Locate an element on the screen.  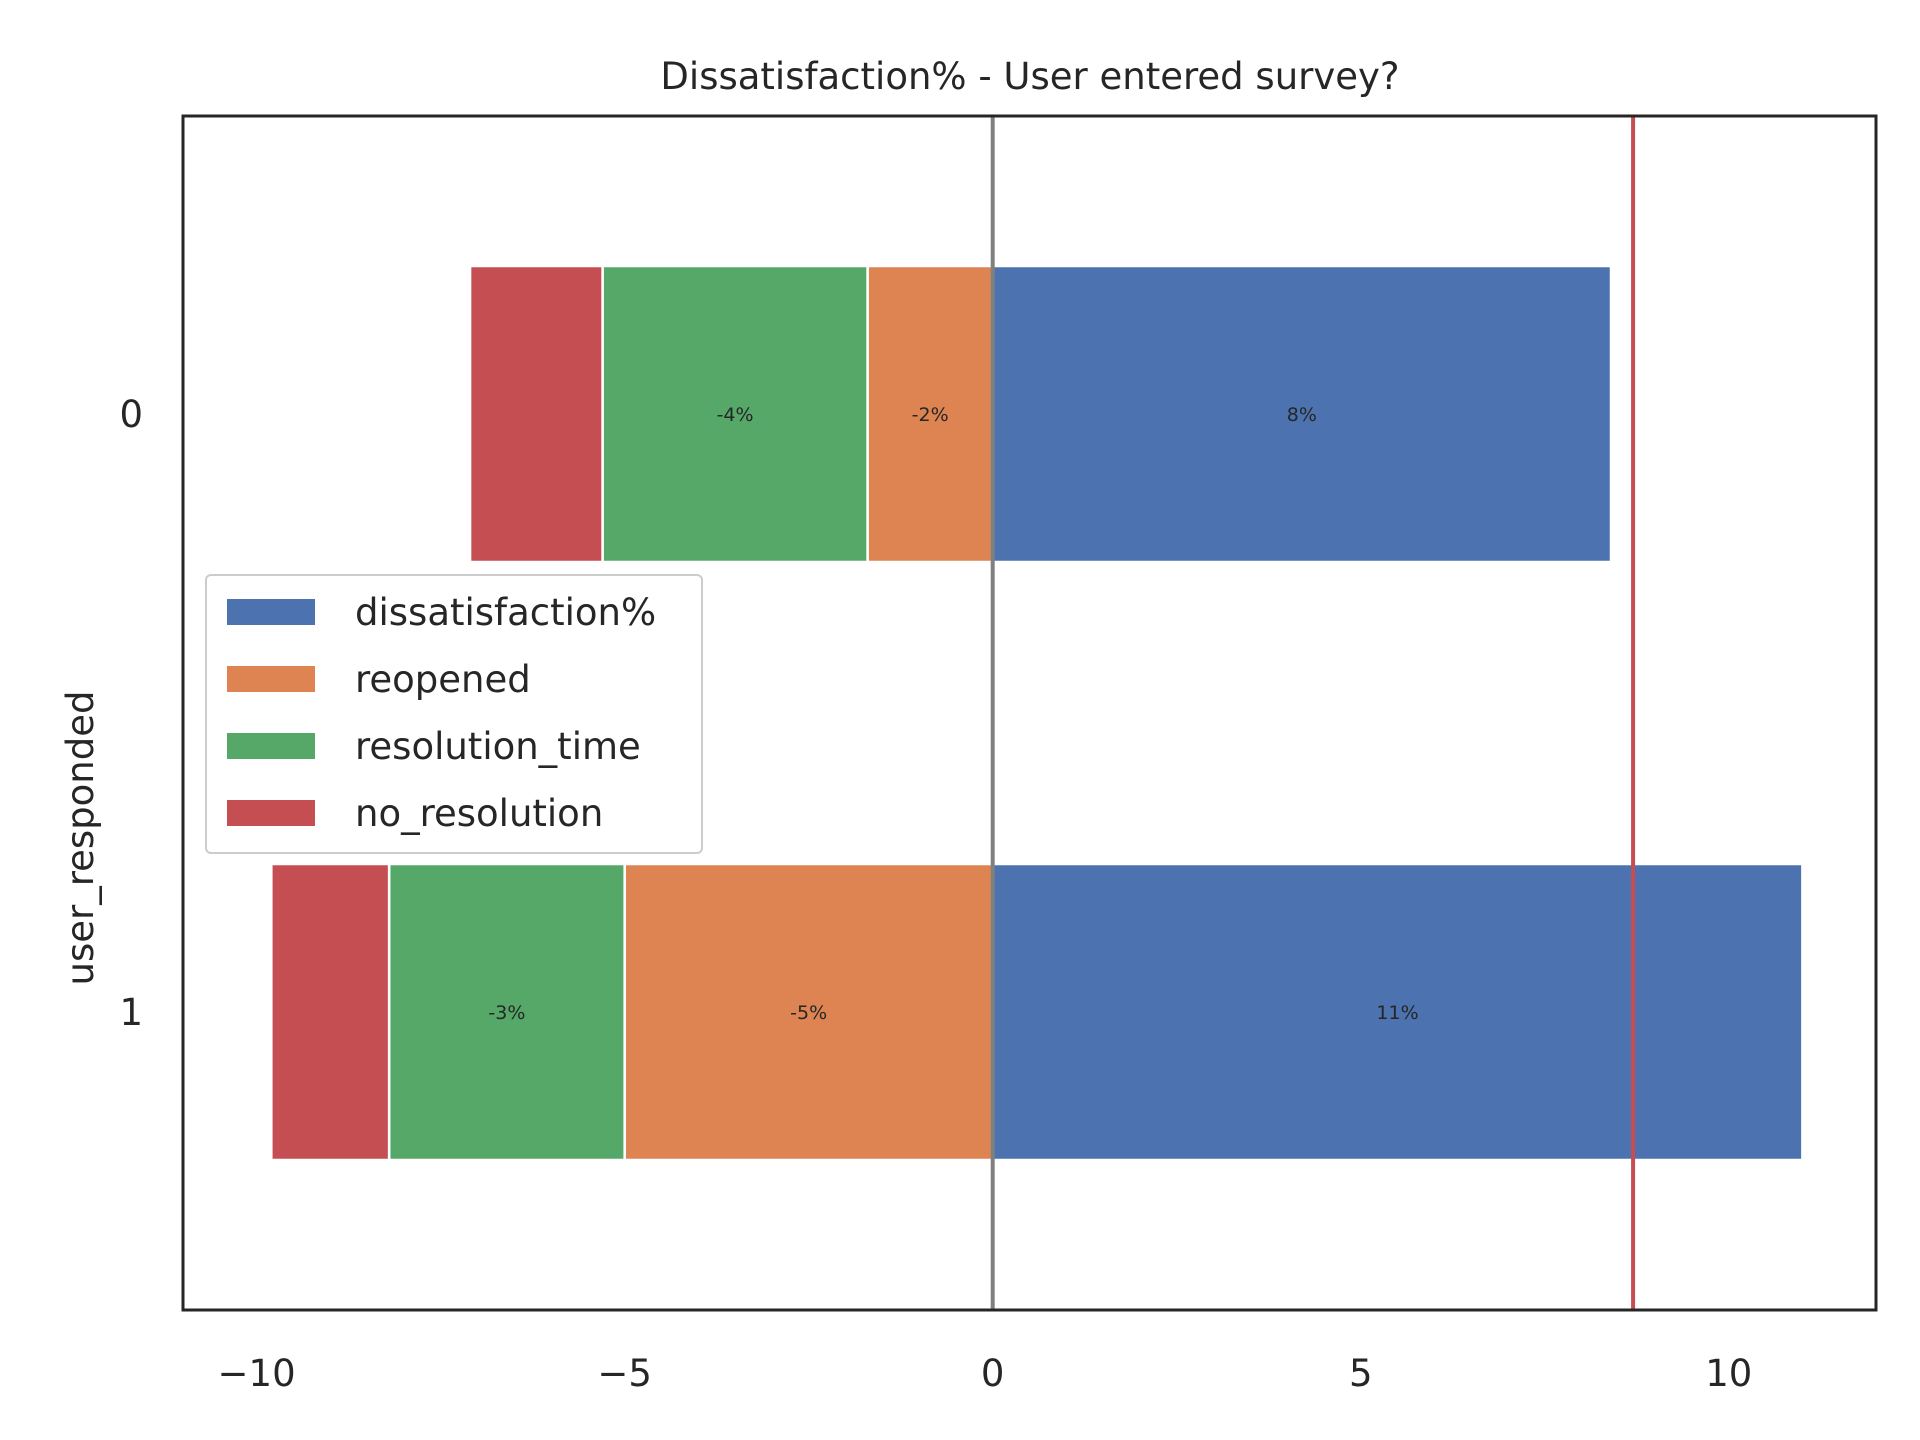
bar-value-label: -3% is located at coordinates (506, 1013).